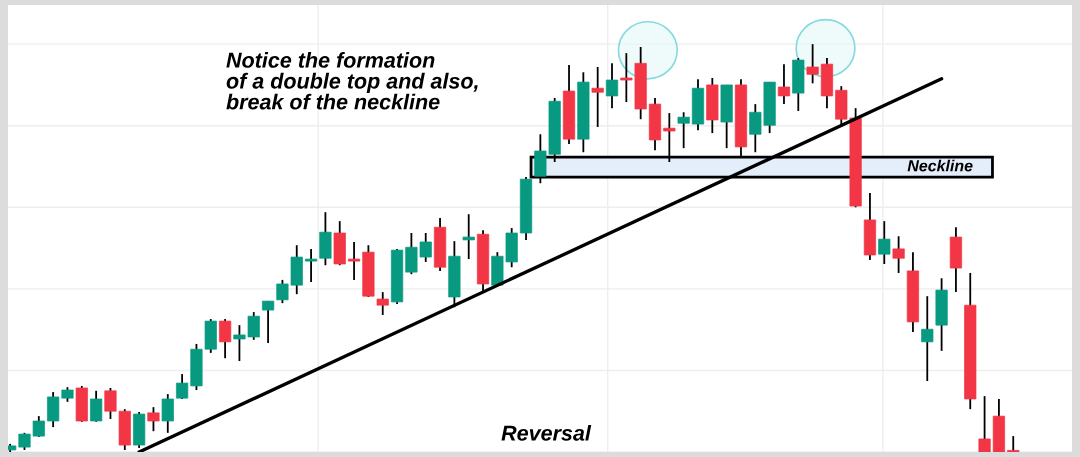  What do you see at coordinates (940, 165) in the screenshot?
I see `band-label: Neckline` at bounding box center [940, 165].